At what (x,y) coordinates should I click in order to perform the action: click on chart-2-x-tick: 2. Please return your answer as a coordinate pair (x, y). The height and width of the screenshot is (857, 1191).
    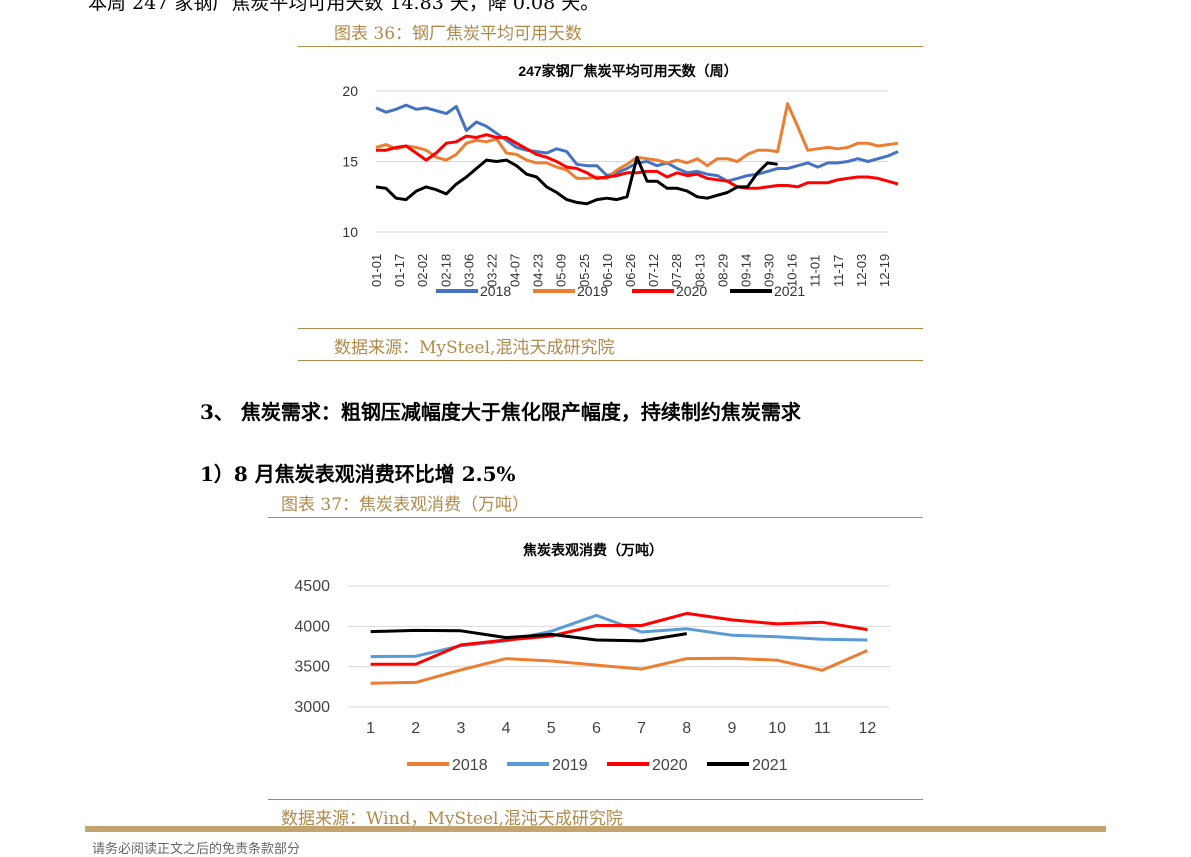
    Looking at the image, I should click on (415, 728).